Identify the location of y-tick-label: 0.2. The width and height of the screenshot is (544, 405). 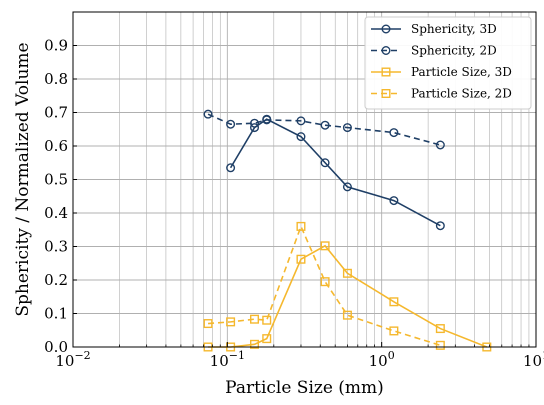
(56, 280).